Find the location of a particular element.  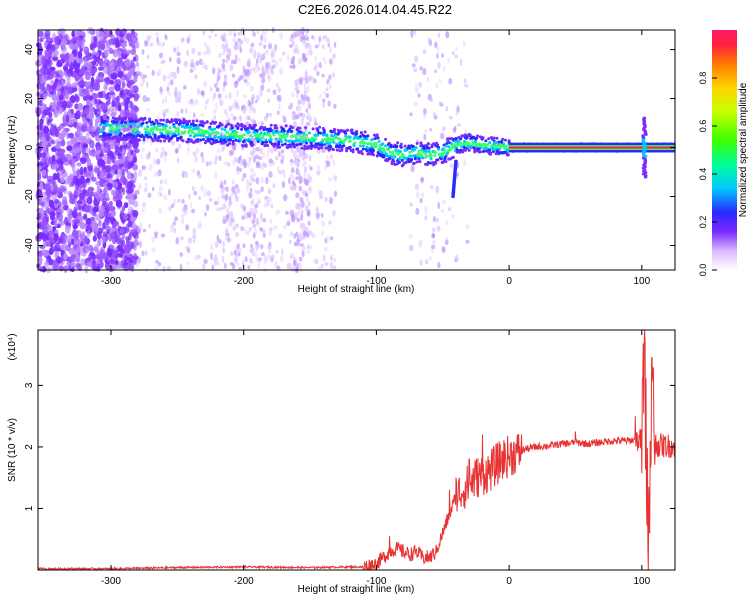

x-tick-label: -100 is located at coordinates (376, 581).